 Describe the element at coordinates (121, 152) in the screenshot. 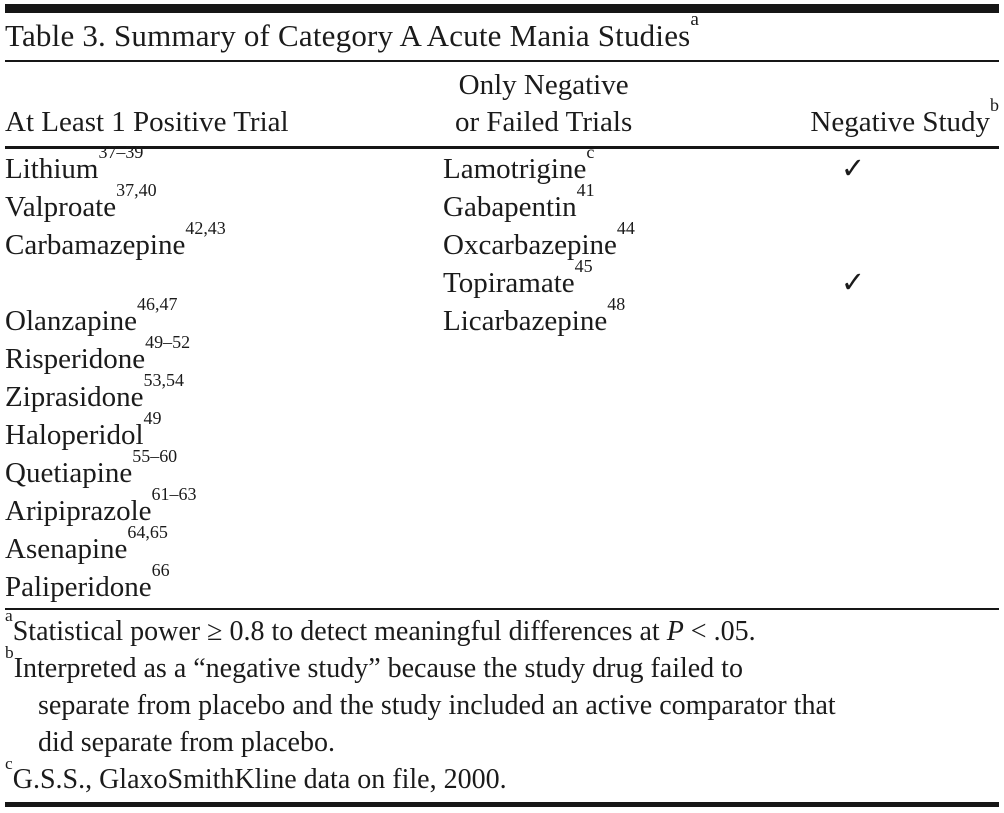

I see `reference-superscript: 37–39` at that location.